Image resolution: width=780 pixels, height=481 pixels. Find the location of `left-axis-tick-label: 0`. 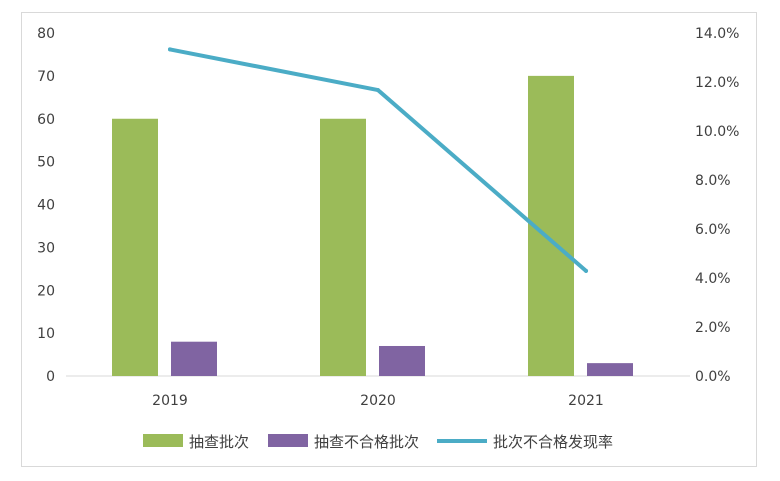

left-axis-tick-label: 0 is located at coordinates (50, 377).